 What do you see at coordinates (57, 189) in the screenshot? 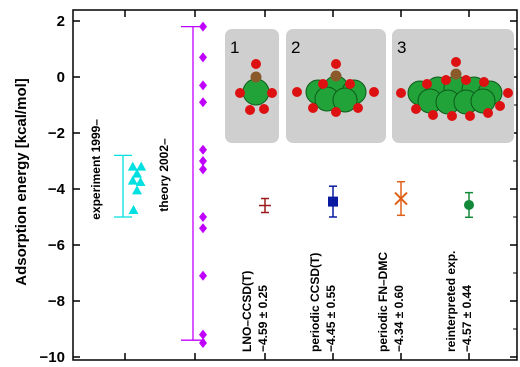
I see `y-tick-label: −4` at bounding box center [57, 189].